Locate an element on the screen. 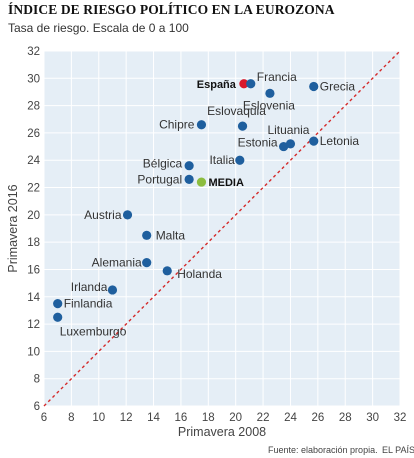 This screenshot has width=414, height=458. x-tick-label: 14 is located at coordinates (153, 418).